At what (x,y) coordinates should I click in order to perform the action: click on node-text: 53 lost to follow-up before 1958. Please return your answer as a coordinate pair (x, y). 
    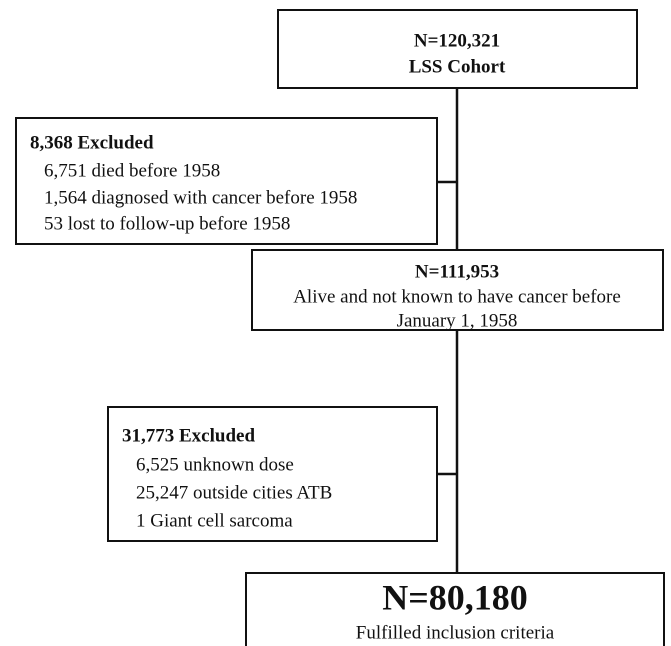
    Looking at the image, I should click on (167, 223).